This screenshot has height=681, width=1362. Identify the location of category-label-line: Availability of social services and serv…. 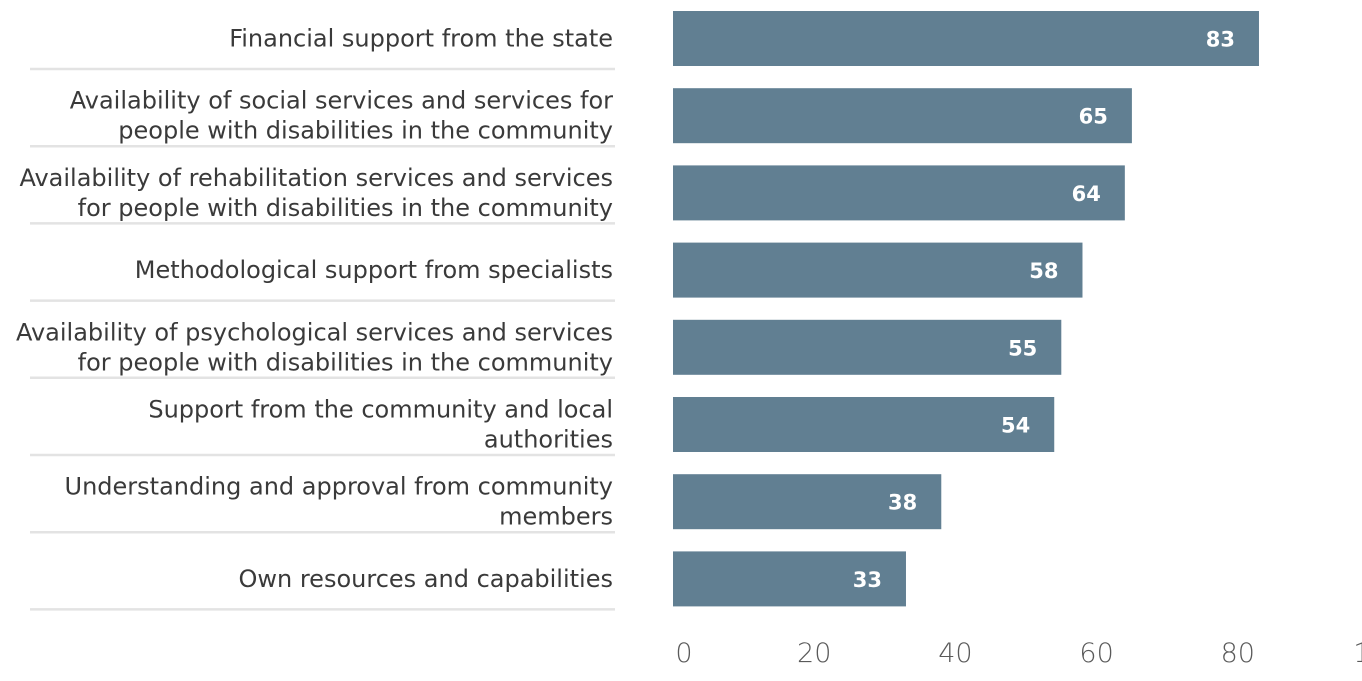
(341, 101).